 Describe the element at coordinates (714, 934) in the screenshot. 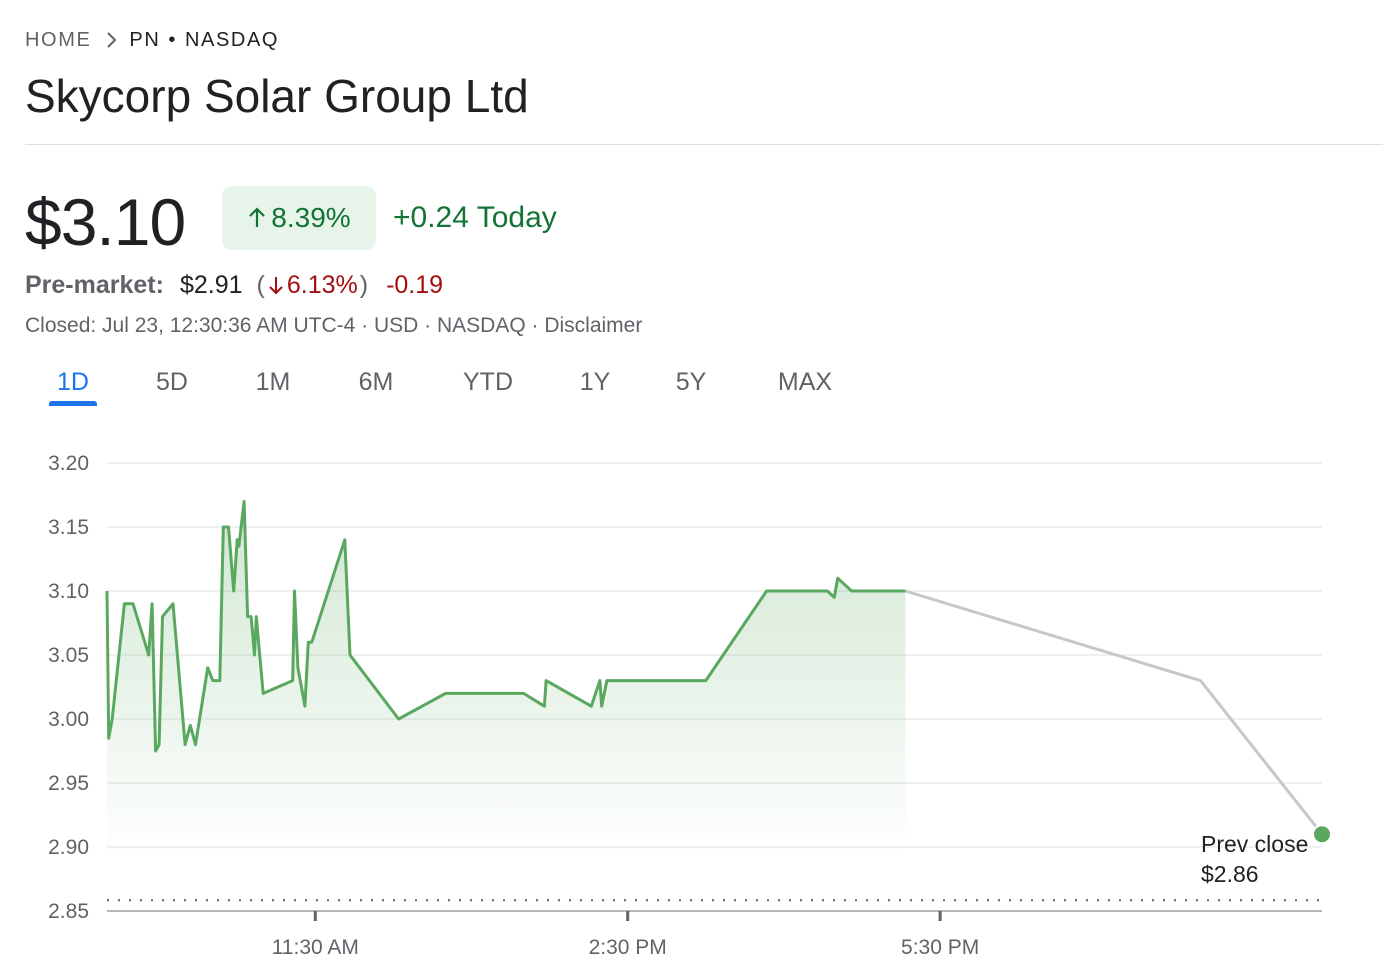

I see `x-axis: 11:30 AM 2:30 PM 5:30 PM` at that location.